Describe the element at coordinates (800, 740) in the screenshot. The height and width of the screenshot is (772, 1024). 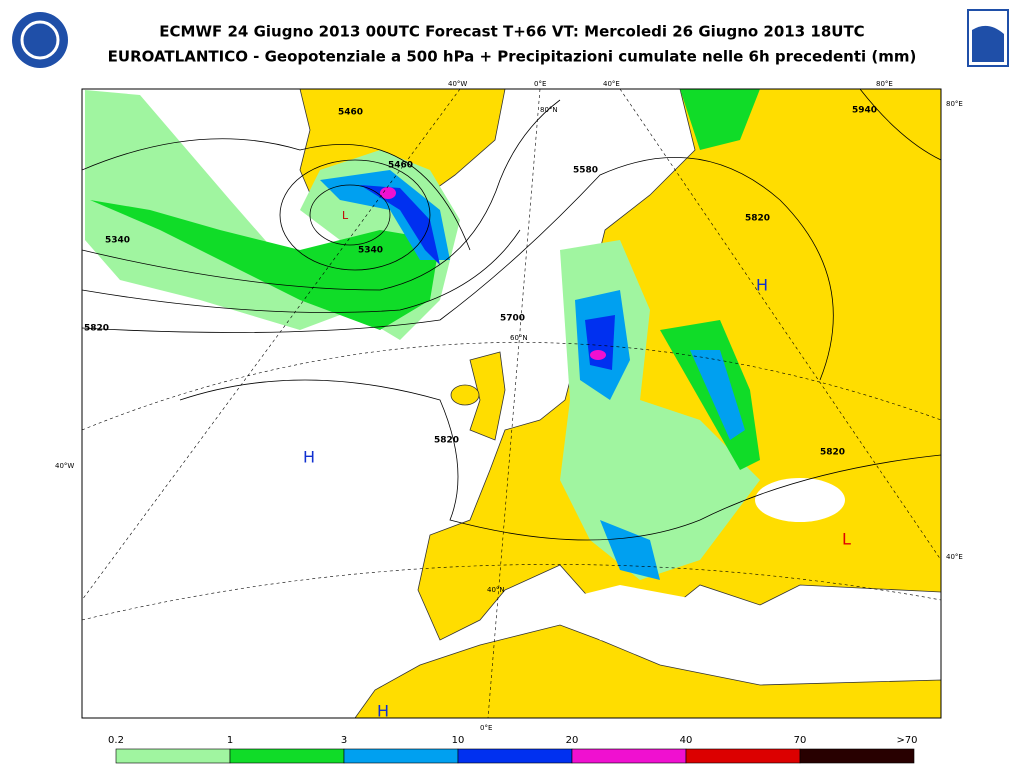
I see `legend-label: 70` at that location.